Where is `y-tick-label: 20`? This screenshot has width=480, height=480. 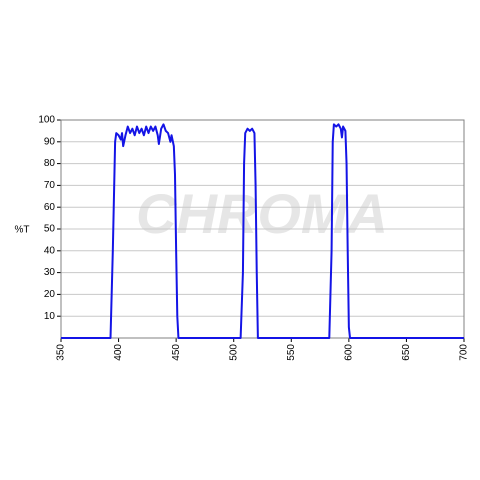 y-tick-label: 20 is located at coordinates (50, 294).